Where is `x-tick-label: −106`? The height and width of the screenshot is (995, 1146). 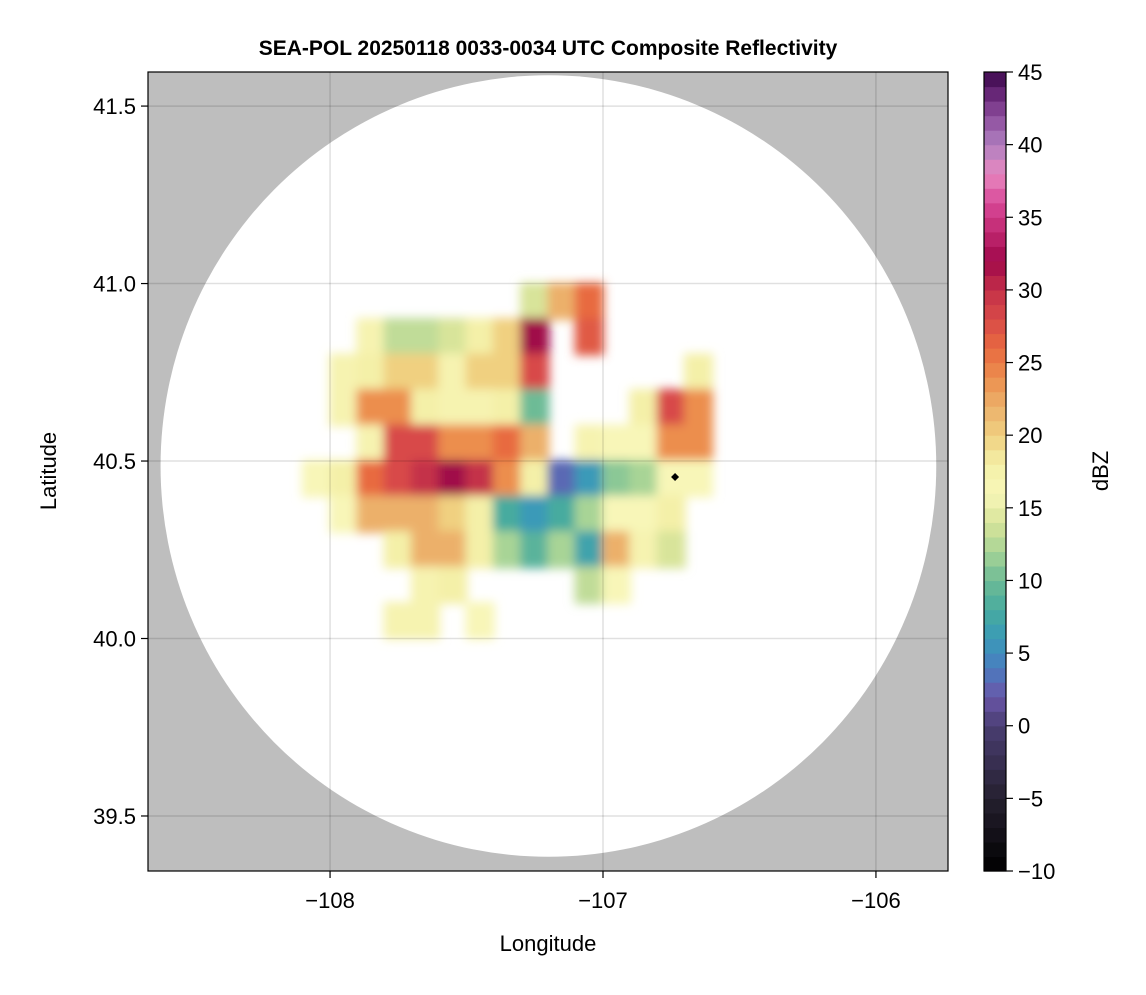 x-tick-label: −106 is located at coordinates (876, 900).